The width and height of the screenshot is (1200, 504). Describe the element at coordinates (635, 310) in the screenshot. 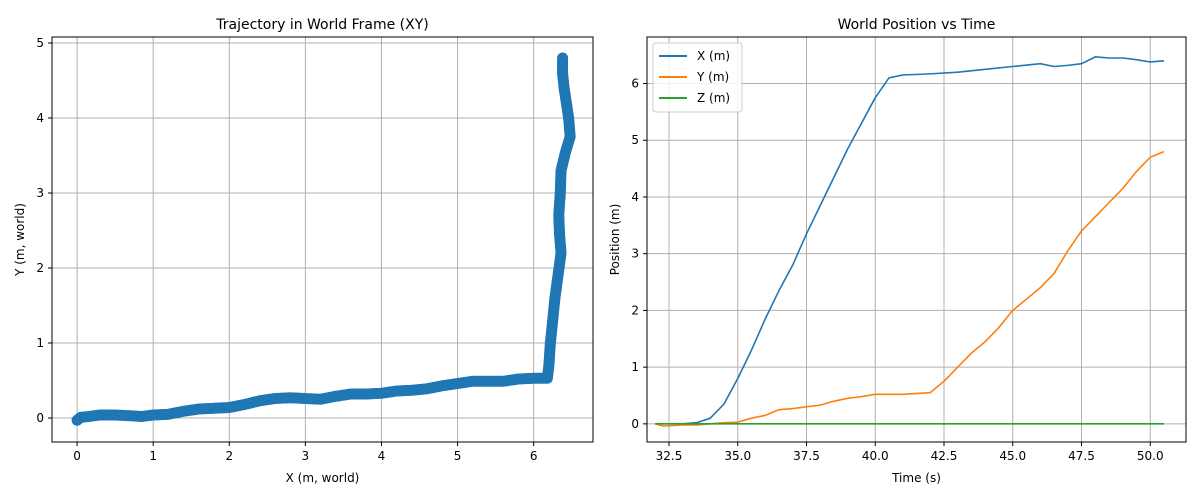

I see `right-y-tick-label: 2` at that location.